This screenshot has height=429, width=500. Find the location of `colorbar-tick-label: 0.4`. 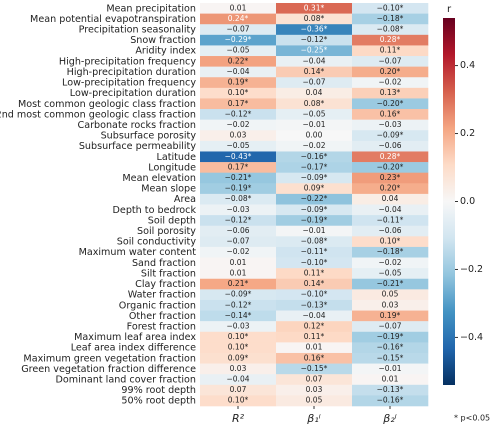

colorbar-tick-label: 0.4 is located at coordinates (467, 65).